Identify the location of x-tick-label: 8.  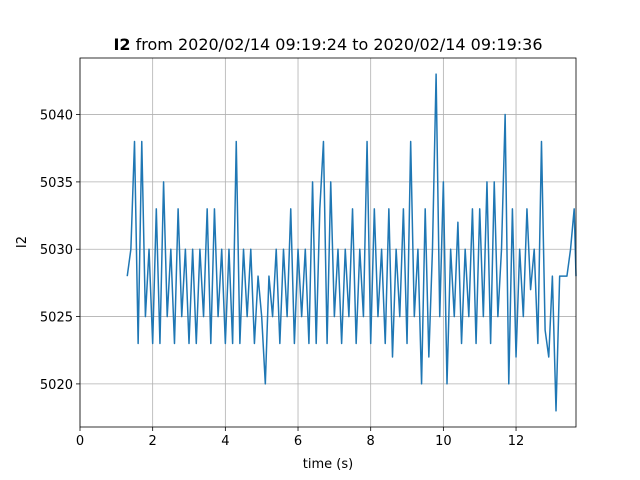
(371, 441).